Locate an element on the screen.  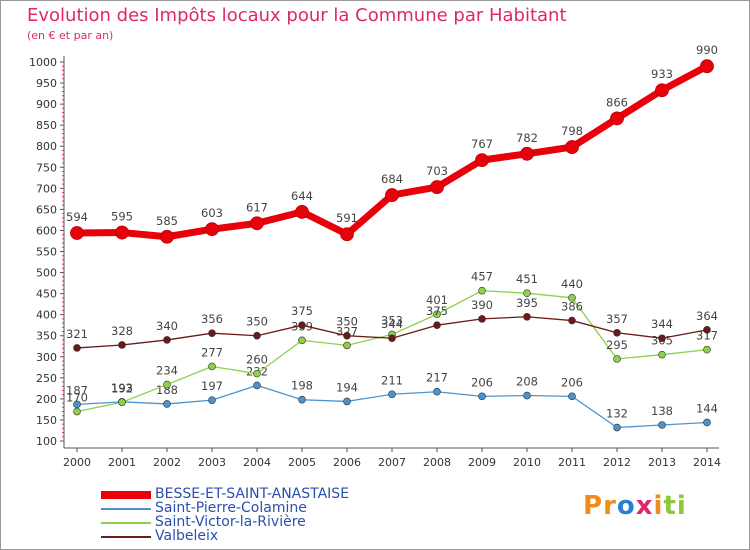
y-tick-label: 800 is located at coordinates (46, 146).